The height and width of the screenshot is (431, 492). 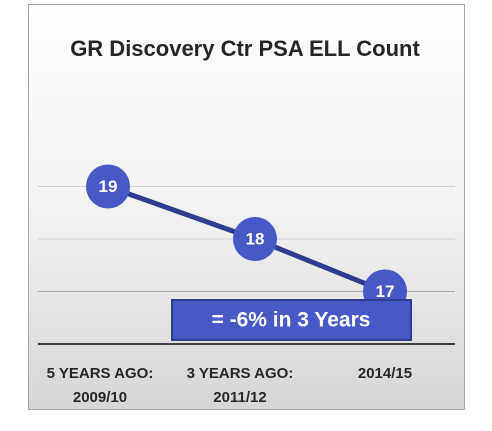 I want to click on data-label: 19, so click(x=108, y=186).